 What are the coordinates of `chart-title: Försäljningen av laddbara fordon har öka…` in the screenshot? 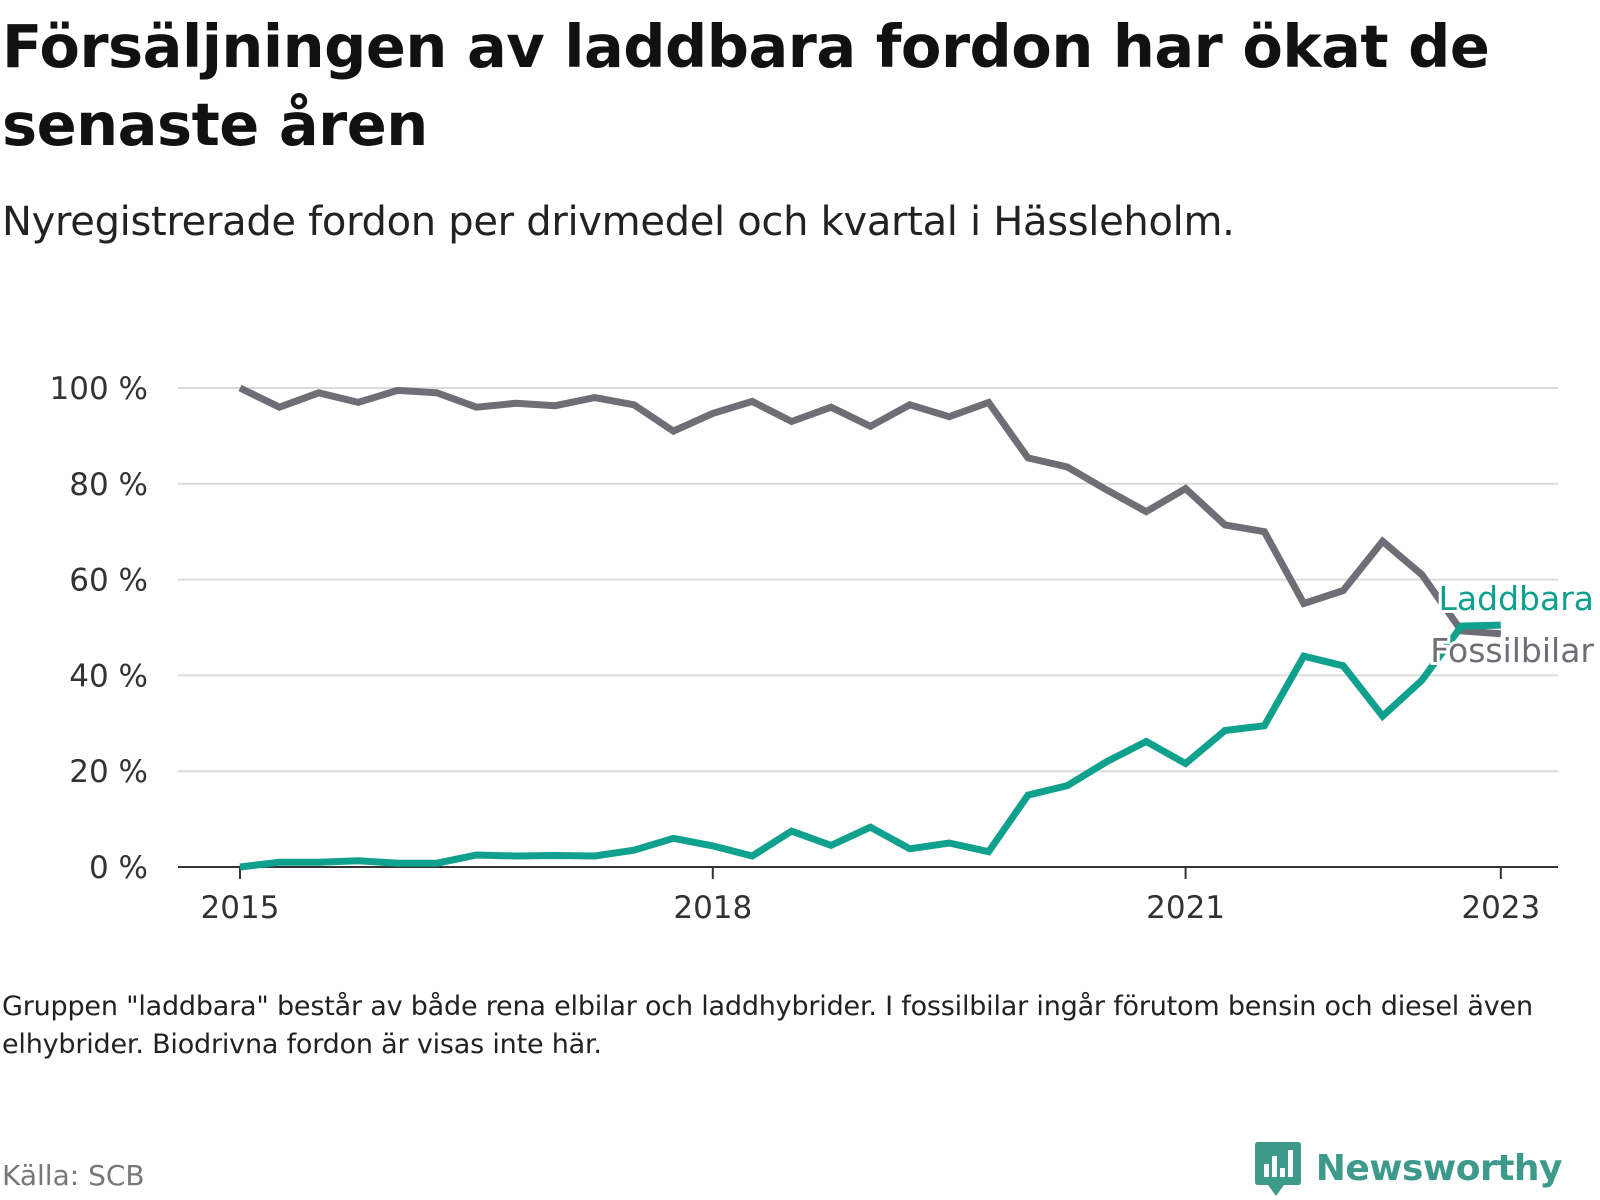 It's located at (746, 85).